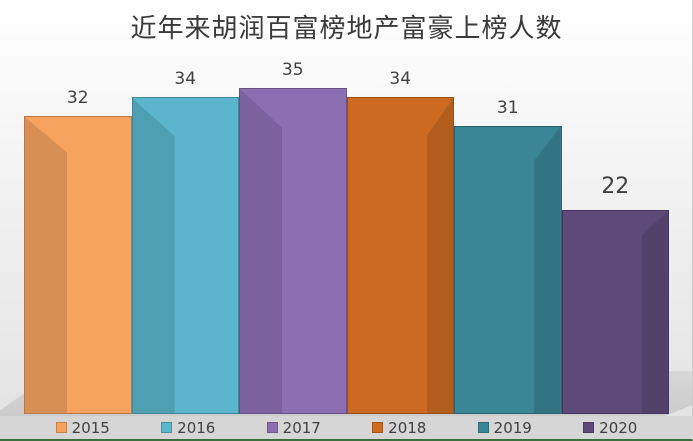 This screenshot has width=693, height=441. I want to click on bar-2020, so click(615, 312).